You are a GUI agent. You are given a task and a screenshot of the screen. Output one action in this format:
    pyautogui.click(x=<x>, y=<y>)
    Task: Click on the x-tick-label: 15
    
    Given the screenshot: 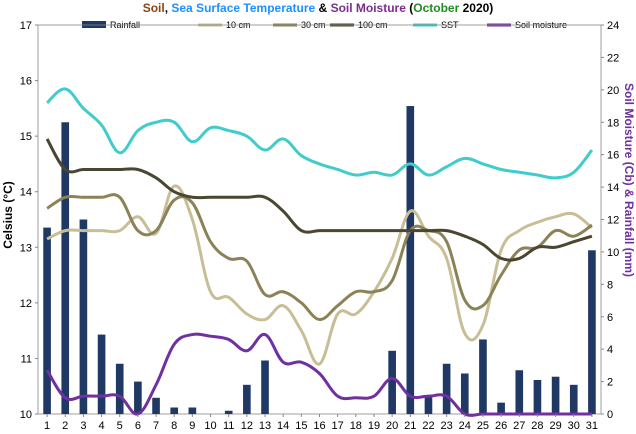 What is the action you would take?
    pyautogui.click(x=301, y=426)
    